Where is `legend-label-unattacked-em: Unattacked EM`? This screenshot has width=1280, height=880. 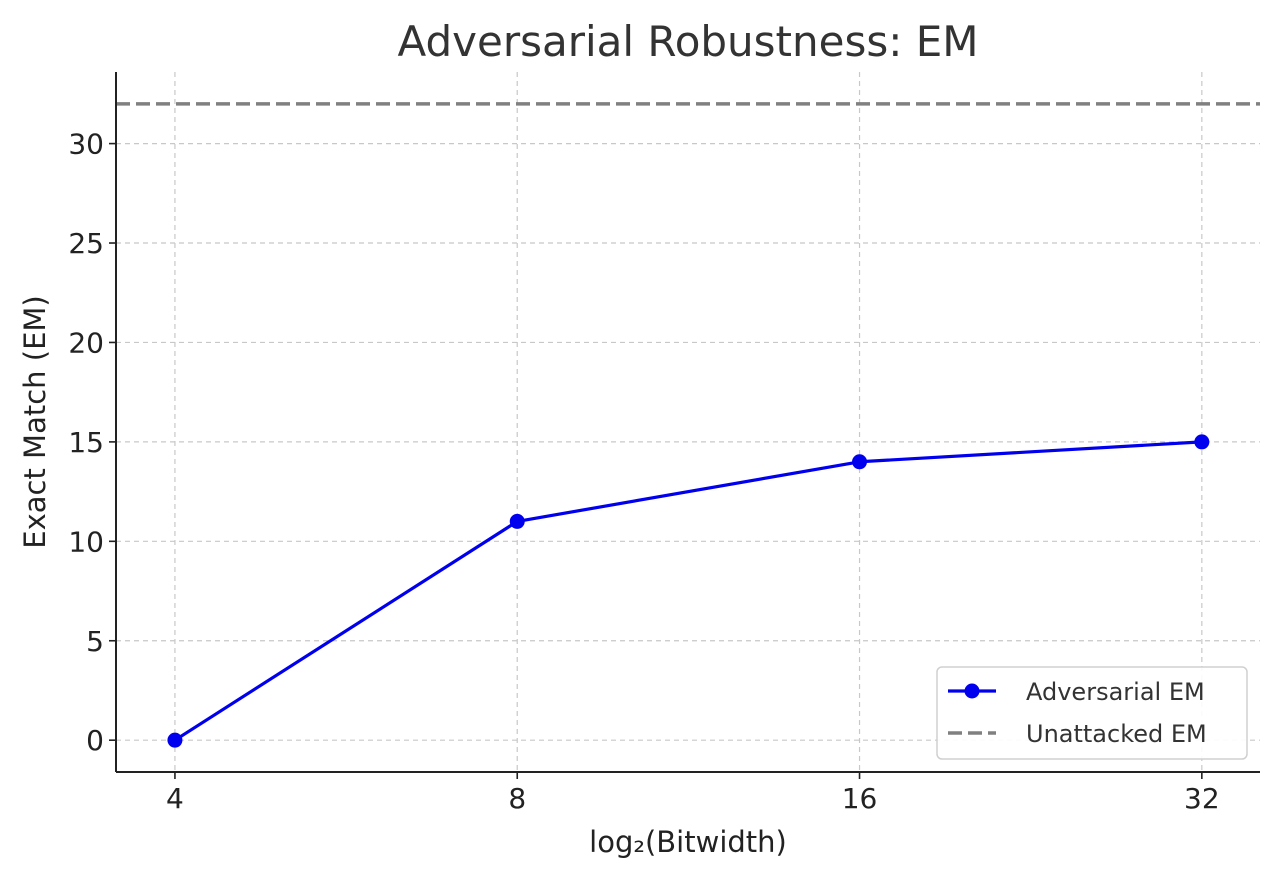 legend-label-unattacked-em: Unattacked EM is located at coordinates (1116, 734).